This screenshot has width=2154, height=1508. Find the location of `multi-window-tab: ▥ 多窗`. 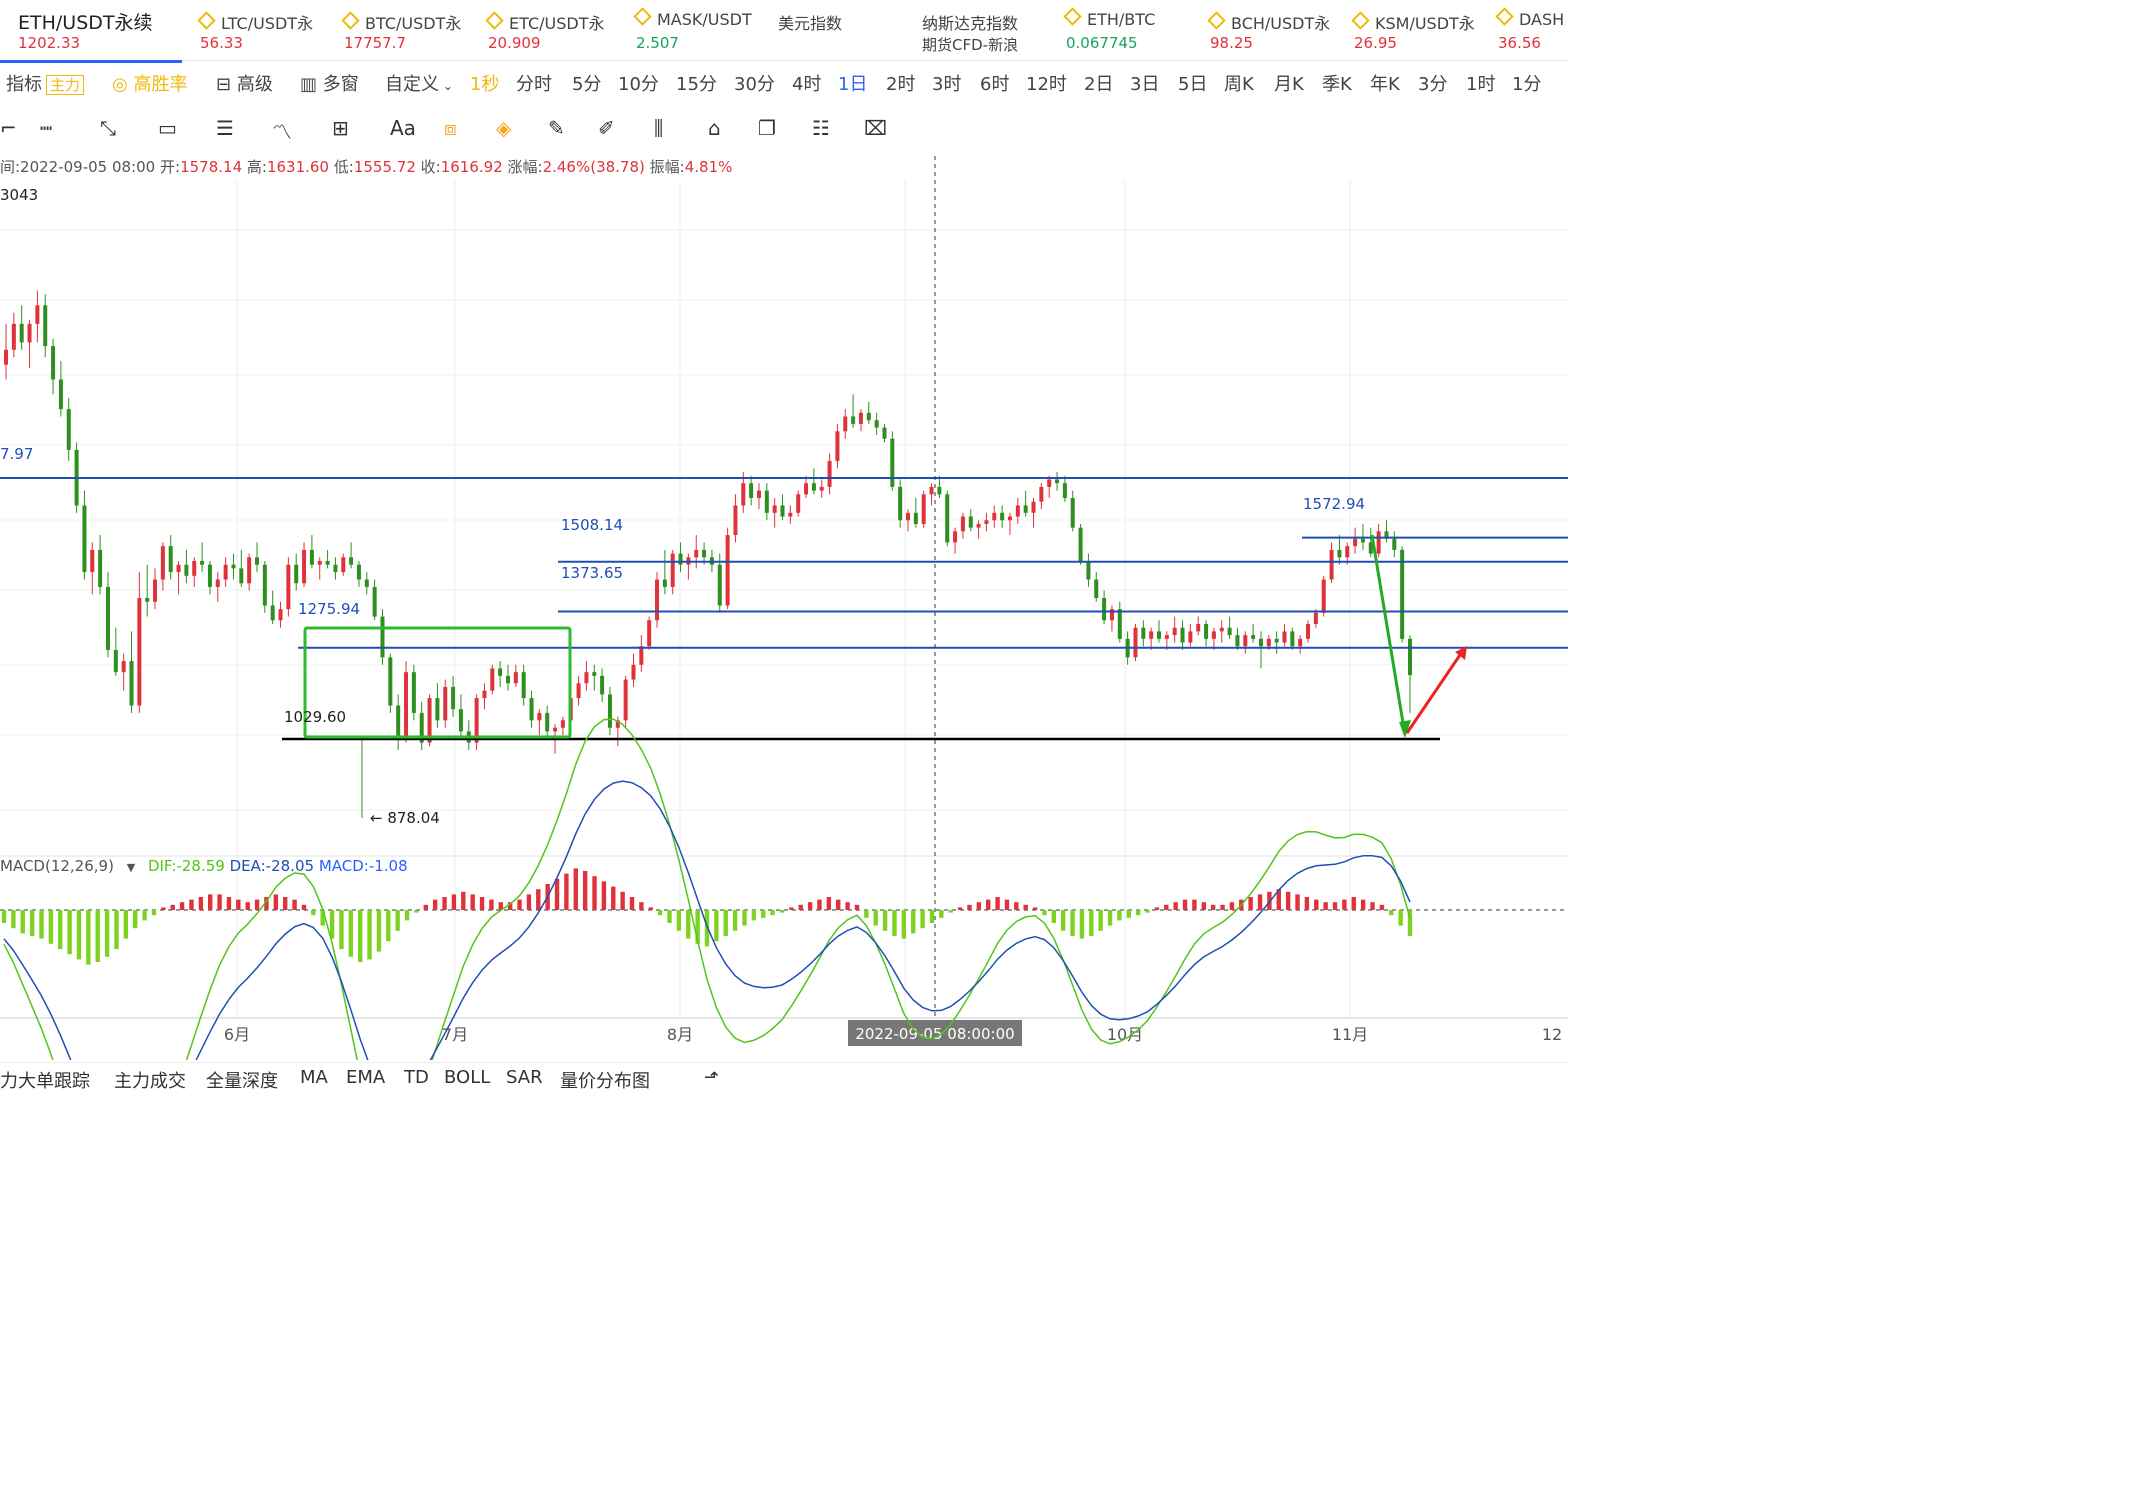

multi-window-tab: ▥ 多窗 is located at coordinates (329, 83).